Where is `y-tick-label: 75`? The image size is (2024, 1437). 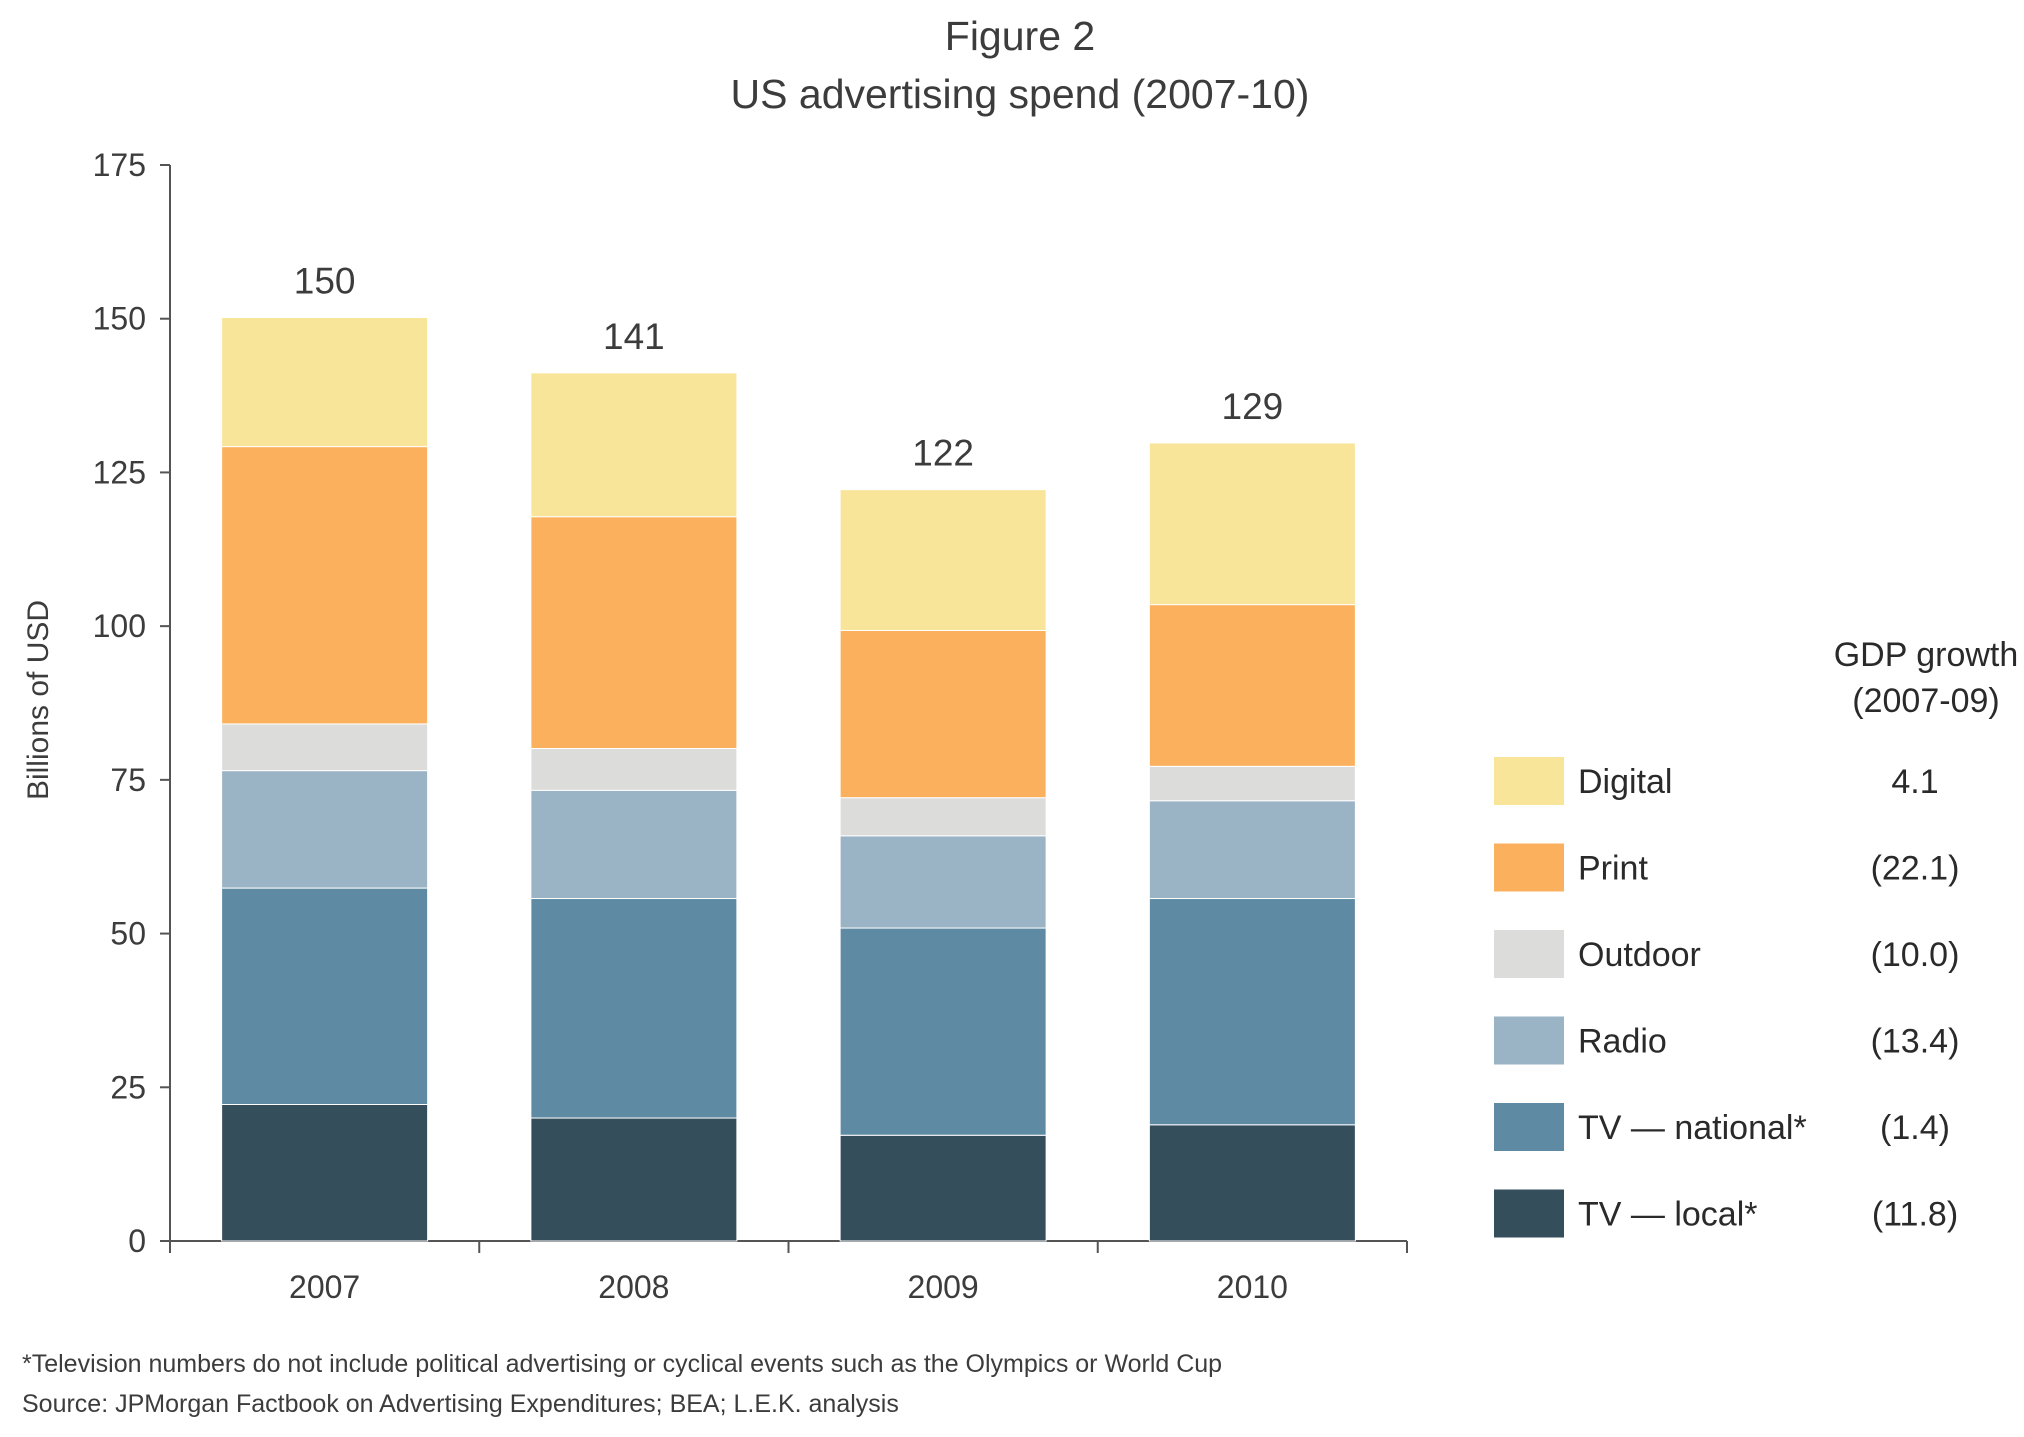
y-tick-label: 75 is located at coordinates (128, 780).